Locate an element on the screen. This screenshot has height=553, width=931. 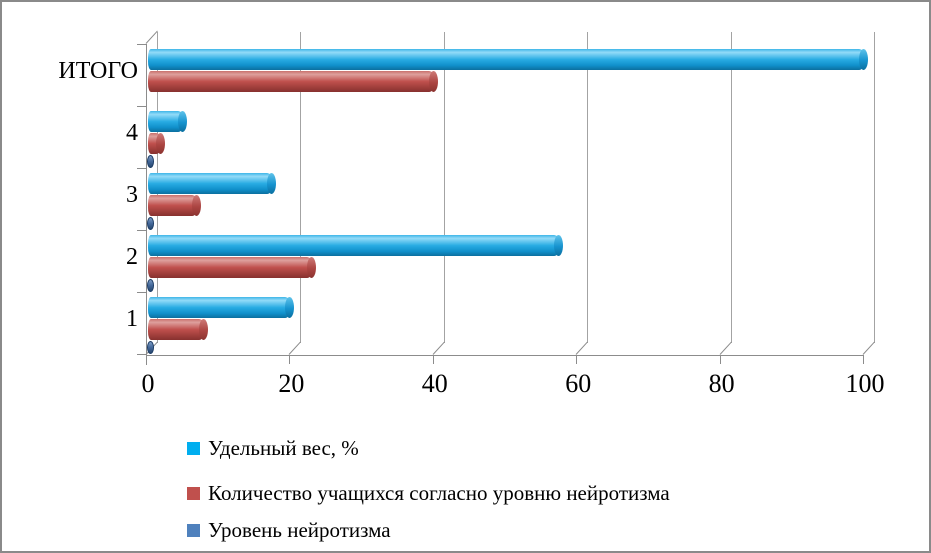
x-axis-line is located at coordinates (504, 355).